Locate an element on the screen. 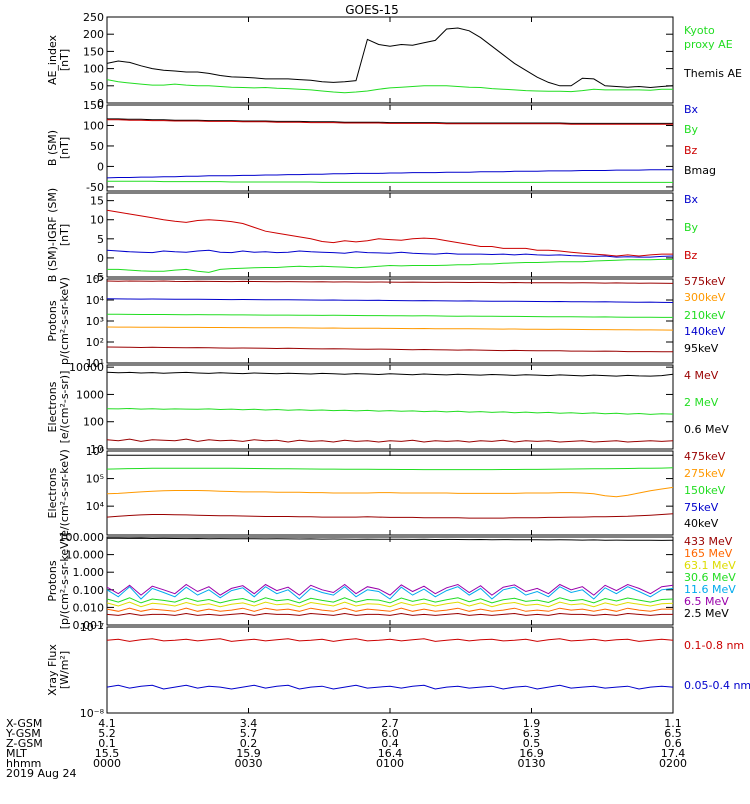  y-tick-label: 150 is located at coordinates (93, 105).